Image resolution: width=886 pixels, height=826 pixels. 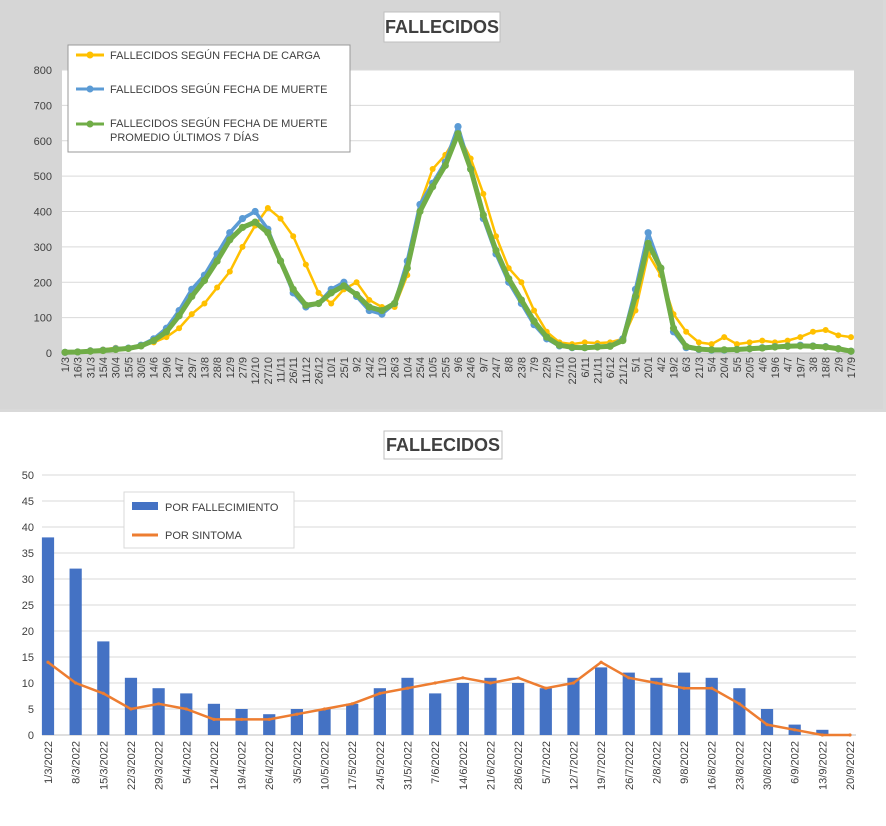 I want to click on x-tick-label: 30/8/2022, so click(x=768, y=765).